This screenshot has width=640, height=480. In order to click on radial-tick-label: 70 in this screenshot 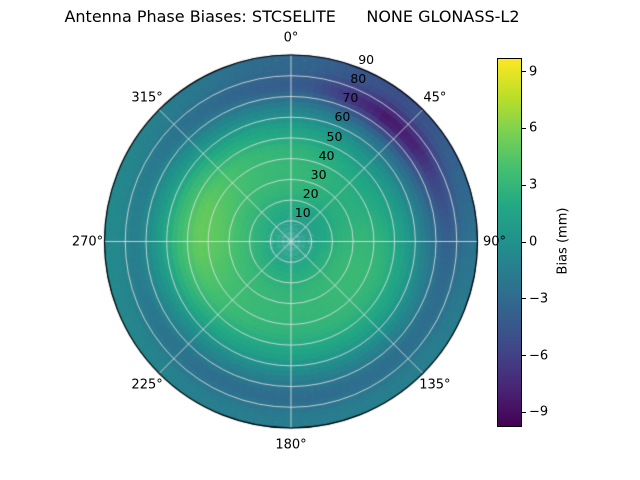, I will do `click(350, 97)`.